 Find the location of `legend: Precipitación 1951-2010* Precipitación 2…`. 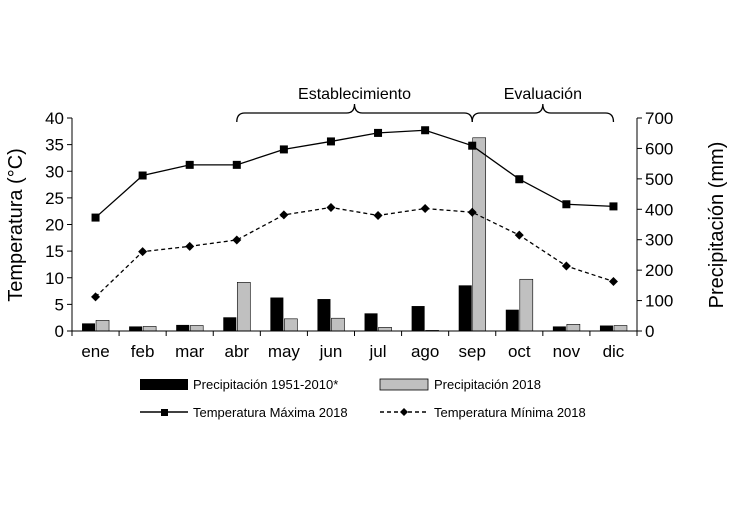

legend: Precipitación 1951-2010* Precipitación 2… is located at coordinates (363, 398).